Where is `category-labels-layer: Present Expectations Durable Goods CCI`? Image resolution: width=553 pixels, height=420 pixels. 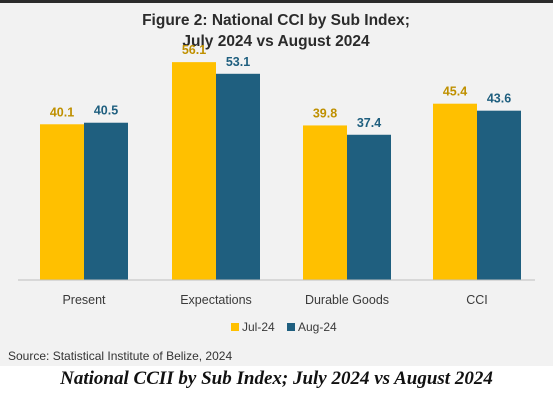 category-labels-layer: Present Expectations Durable Goods CCI is located at coordinates (274, 300).